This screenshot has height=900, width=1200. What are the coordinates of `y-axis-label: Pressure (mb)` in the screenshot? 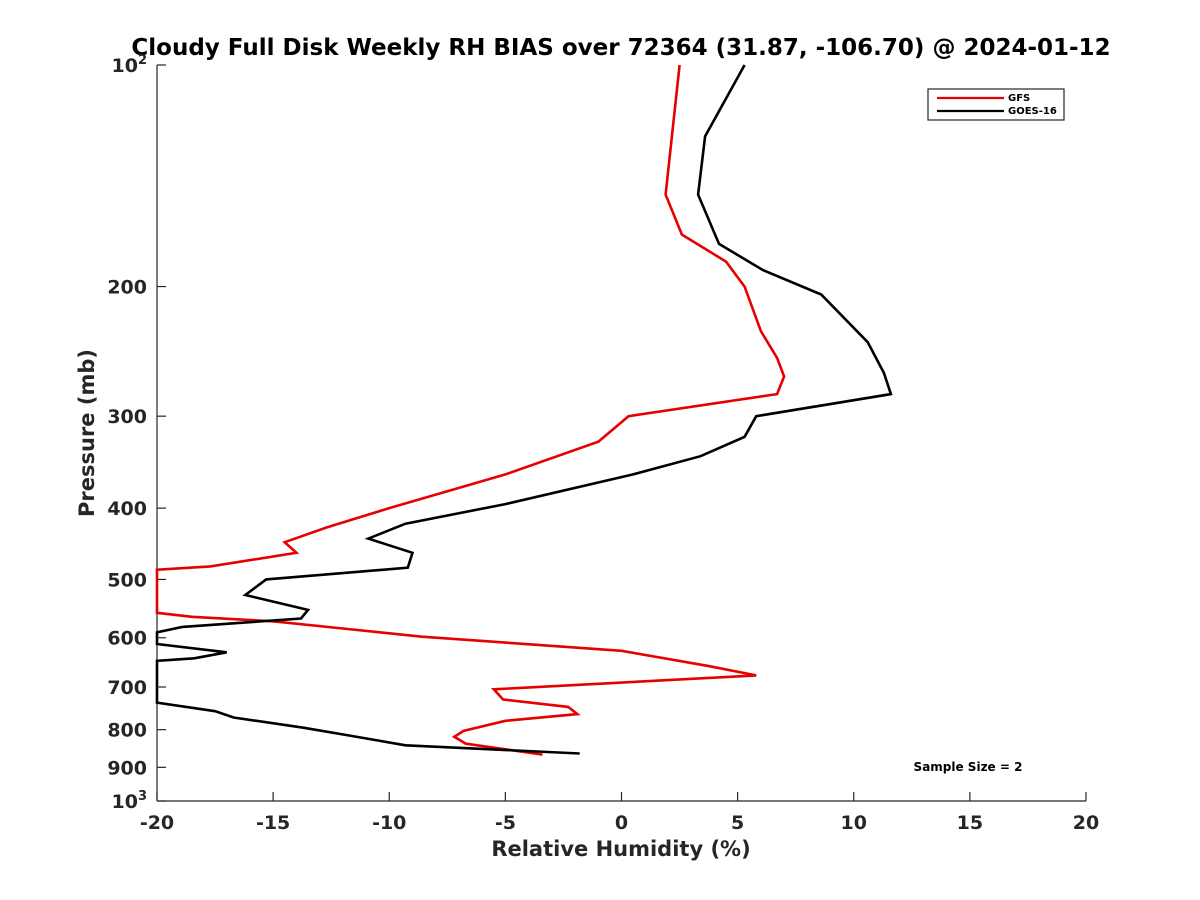 It's located at (87, 433).